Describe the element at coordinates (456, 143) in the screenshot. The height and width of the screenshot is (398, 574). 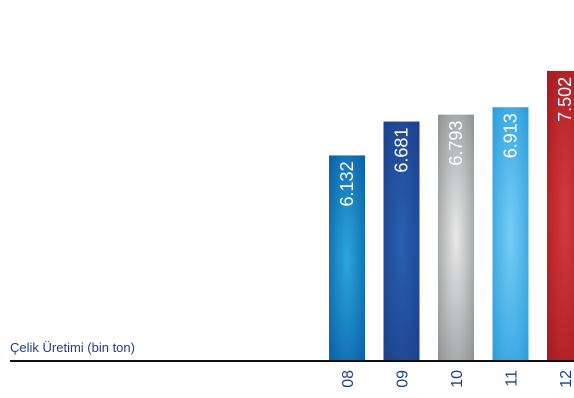
I see `bar-value-label-10: 6.793` at that location.